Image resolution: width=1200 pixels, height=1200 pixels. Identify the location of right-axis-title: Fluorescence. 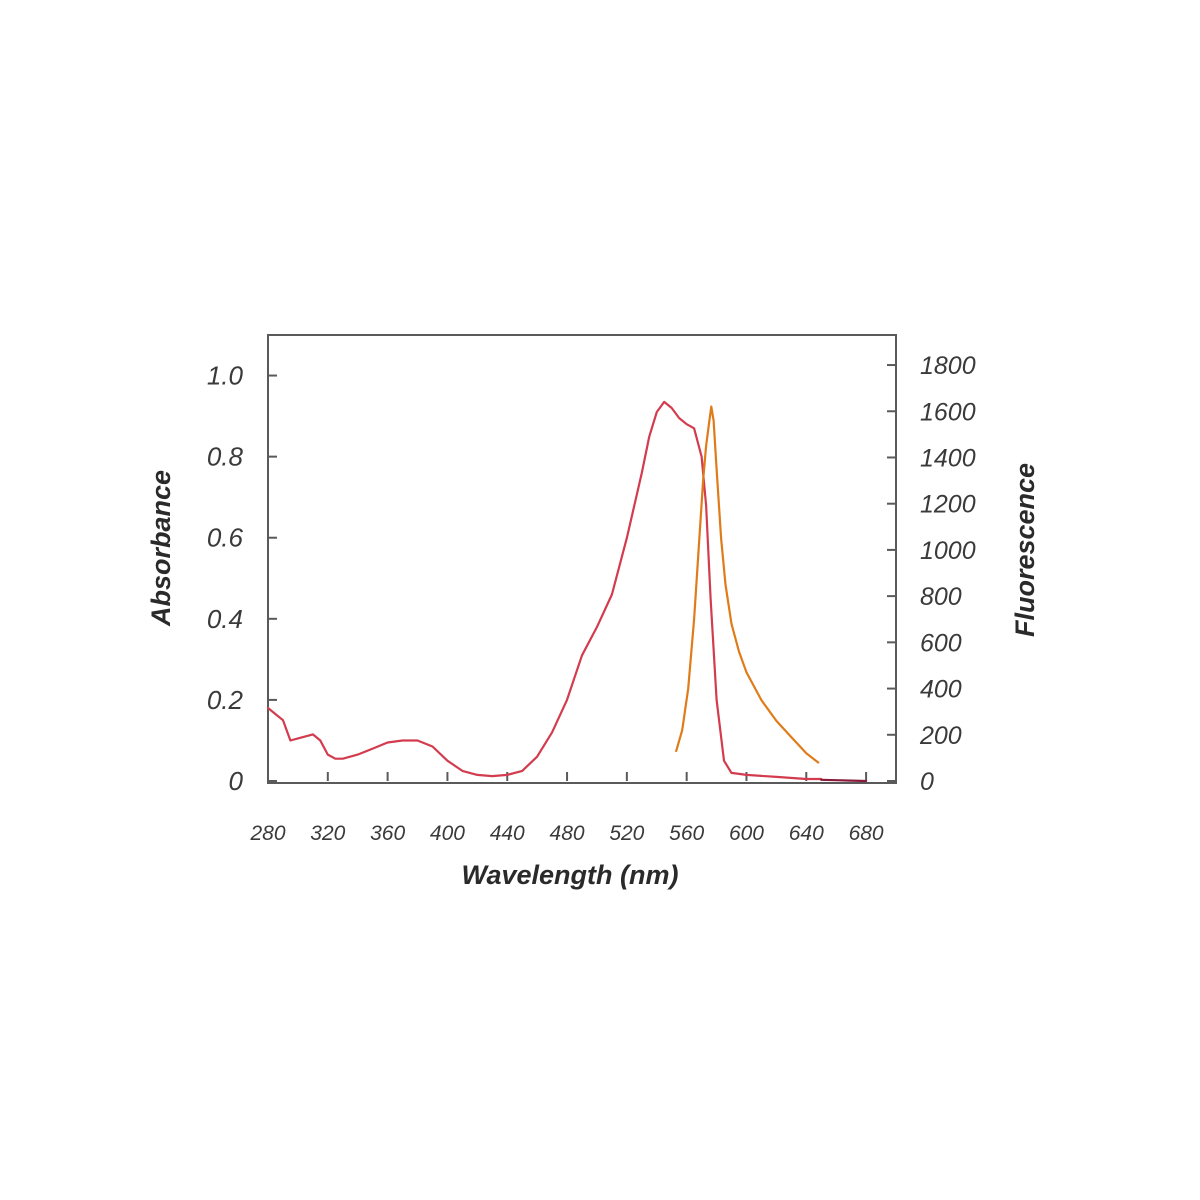
(1025, 550).